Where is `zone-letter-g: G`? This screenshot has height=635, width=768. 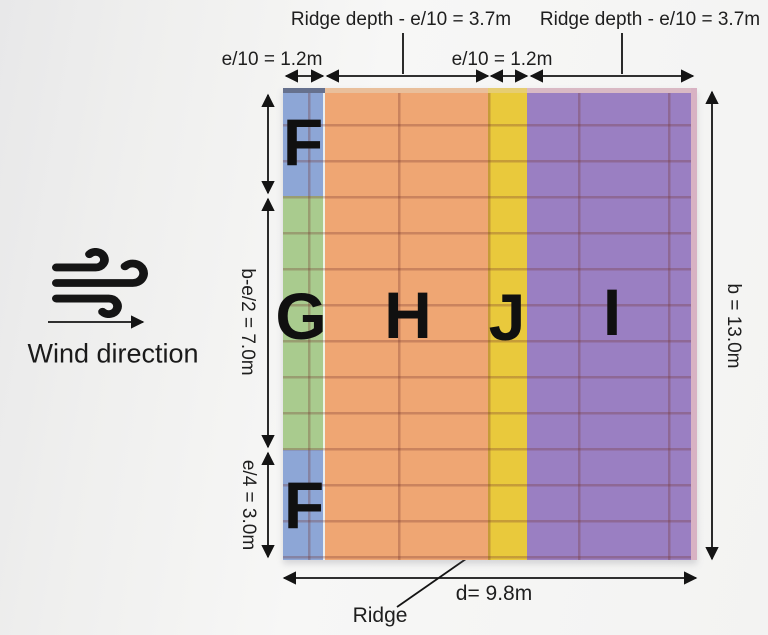 zone-letter-g: G is located at coordinates (301, 316).